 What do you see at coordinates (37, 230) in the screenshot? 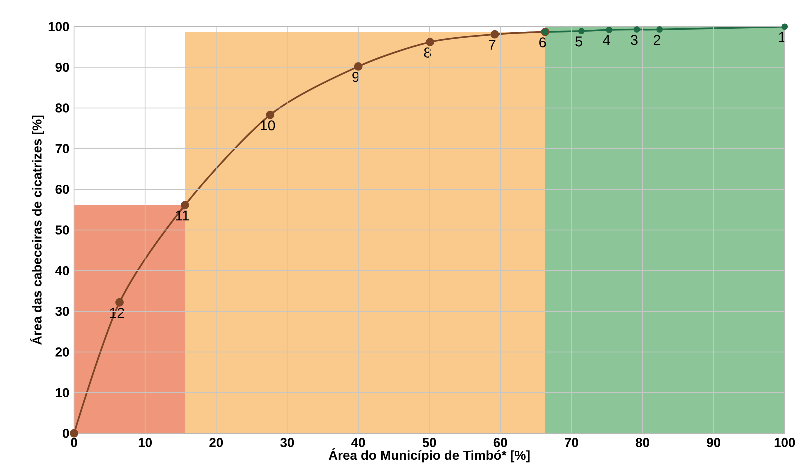
I see `y-axis-title: Área das cabeceiras de cicatrizes [%]` at bounding box center [37, 230].